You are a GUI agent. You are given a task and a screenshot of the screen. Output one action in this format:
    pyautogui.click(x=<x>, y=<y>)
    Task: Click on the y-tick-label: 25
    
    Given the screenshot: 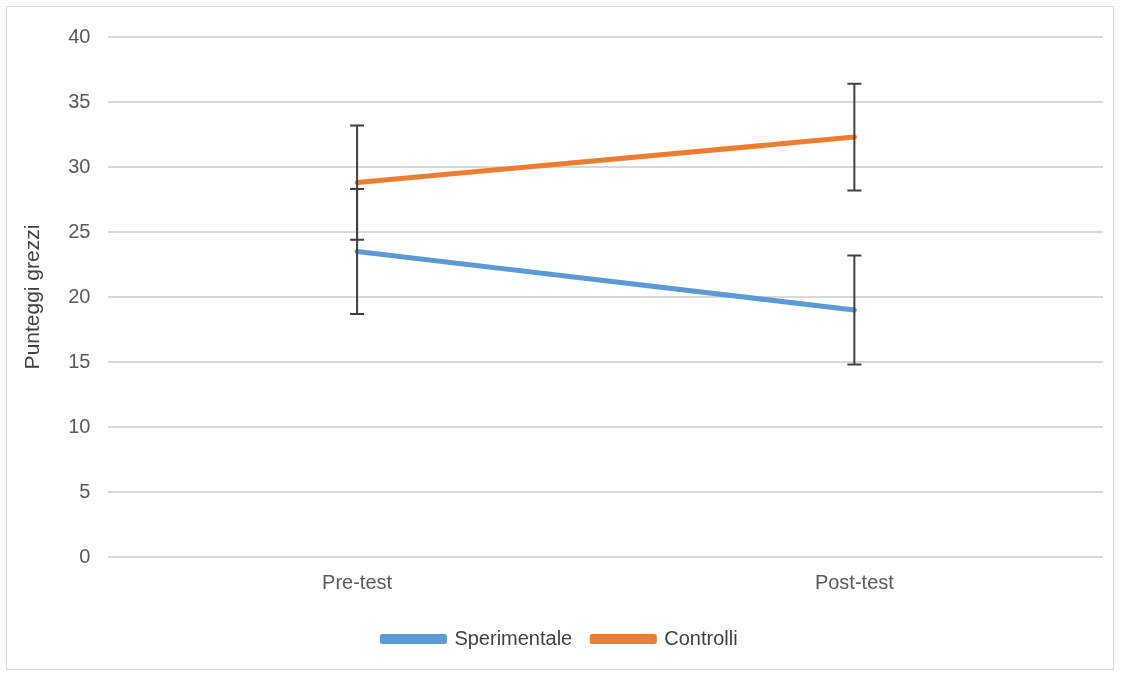 What is the action you would take?
    pyautogui.click(x=79, y=230)
    